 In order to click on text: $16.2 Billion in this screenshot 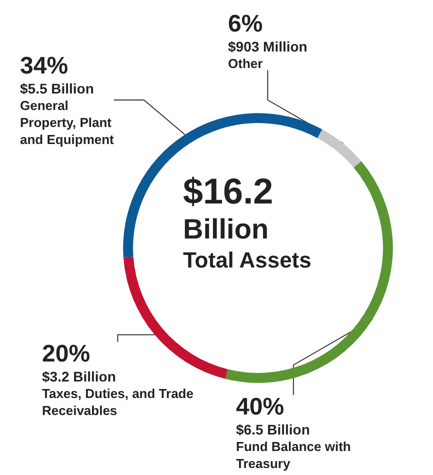, I will do `click(228, 207)`.